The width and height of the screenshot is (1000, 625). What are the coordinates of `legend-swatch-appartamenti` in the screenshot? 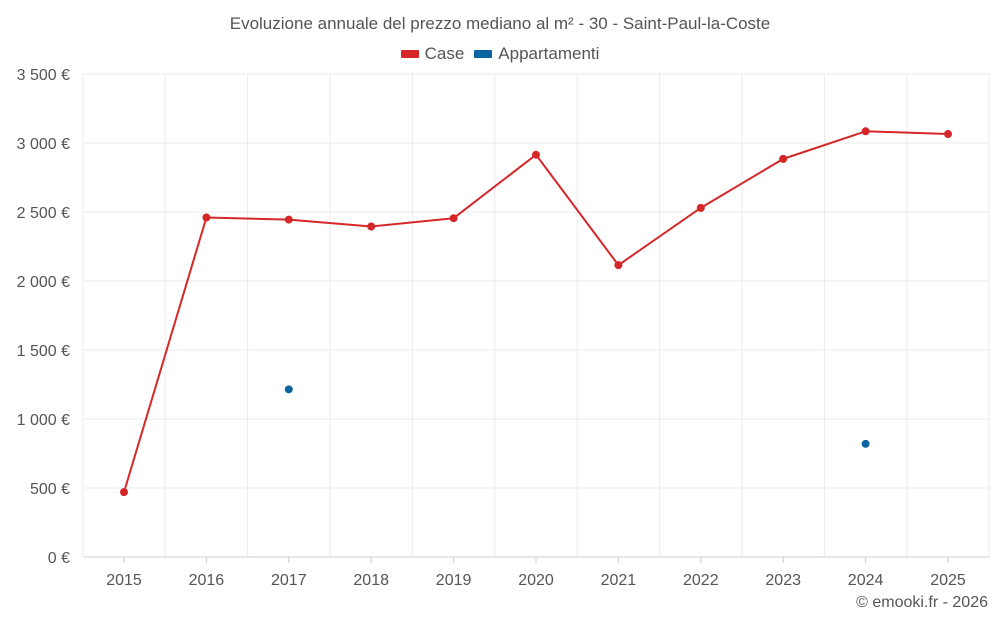 It's located at (483, 54).